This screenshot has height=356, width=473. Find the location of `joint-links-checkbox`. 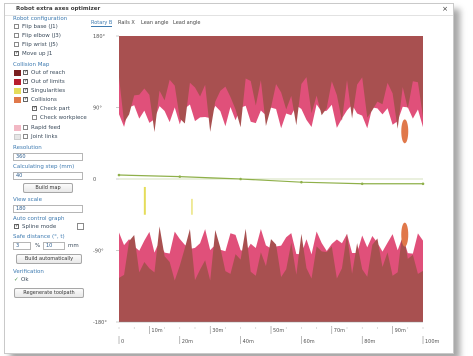

joint-links-checkbox is located at coordinates (25, 136).